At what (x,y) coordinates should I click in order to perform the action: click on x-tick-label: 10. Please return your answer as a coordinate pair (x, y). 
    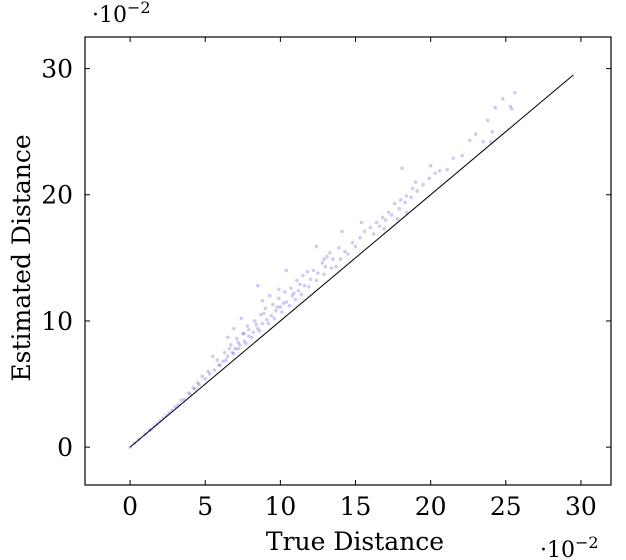
    Looking at the image, I should click on (280, 506).